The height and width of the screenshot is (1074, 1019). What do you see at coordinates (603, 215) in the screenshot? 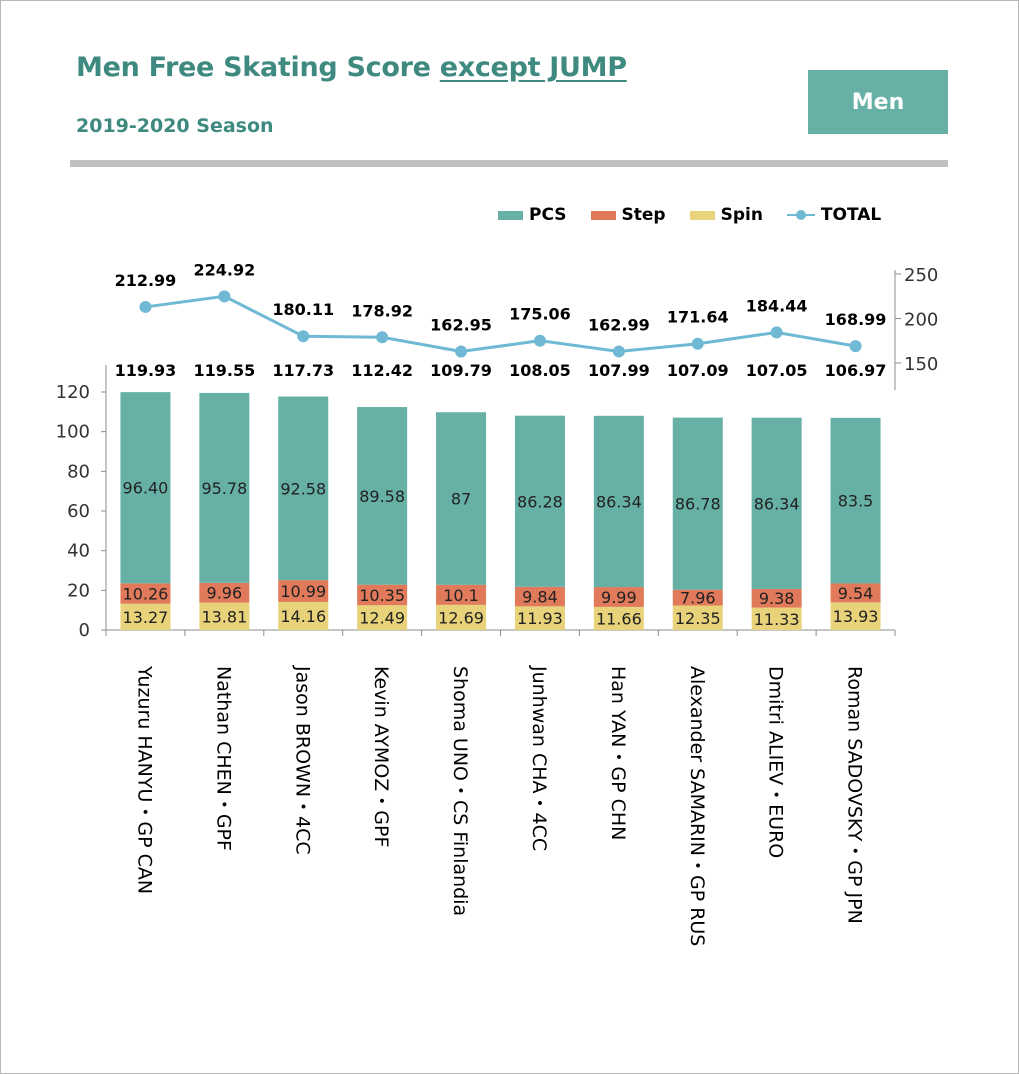
I see `legend-swatch-step` at bounding box center [603, 215].